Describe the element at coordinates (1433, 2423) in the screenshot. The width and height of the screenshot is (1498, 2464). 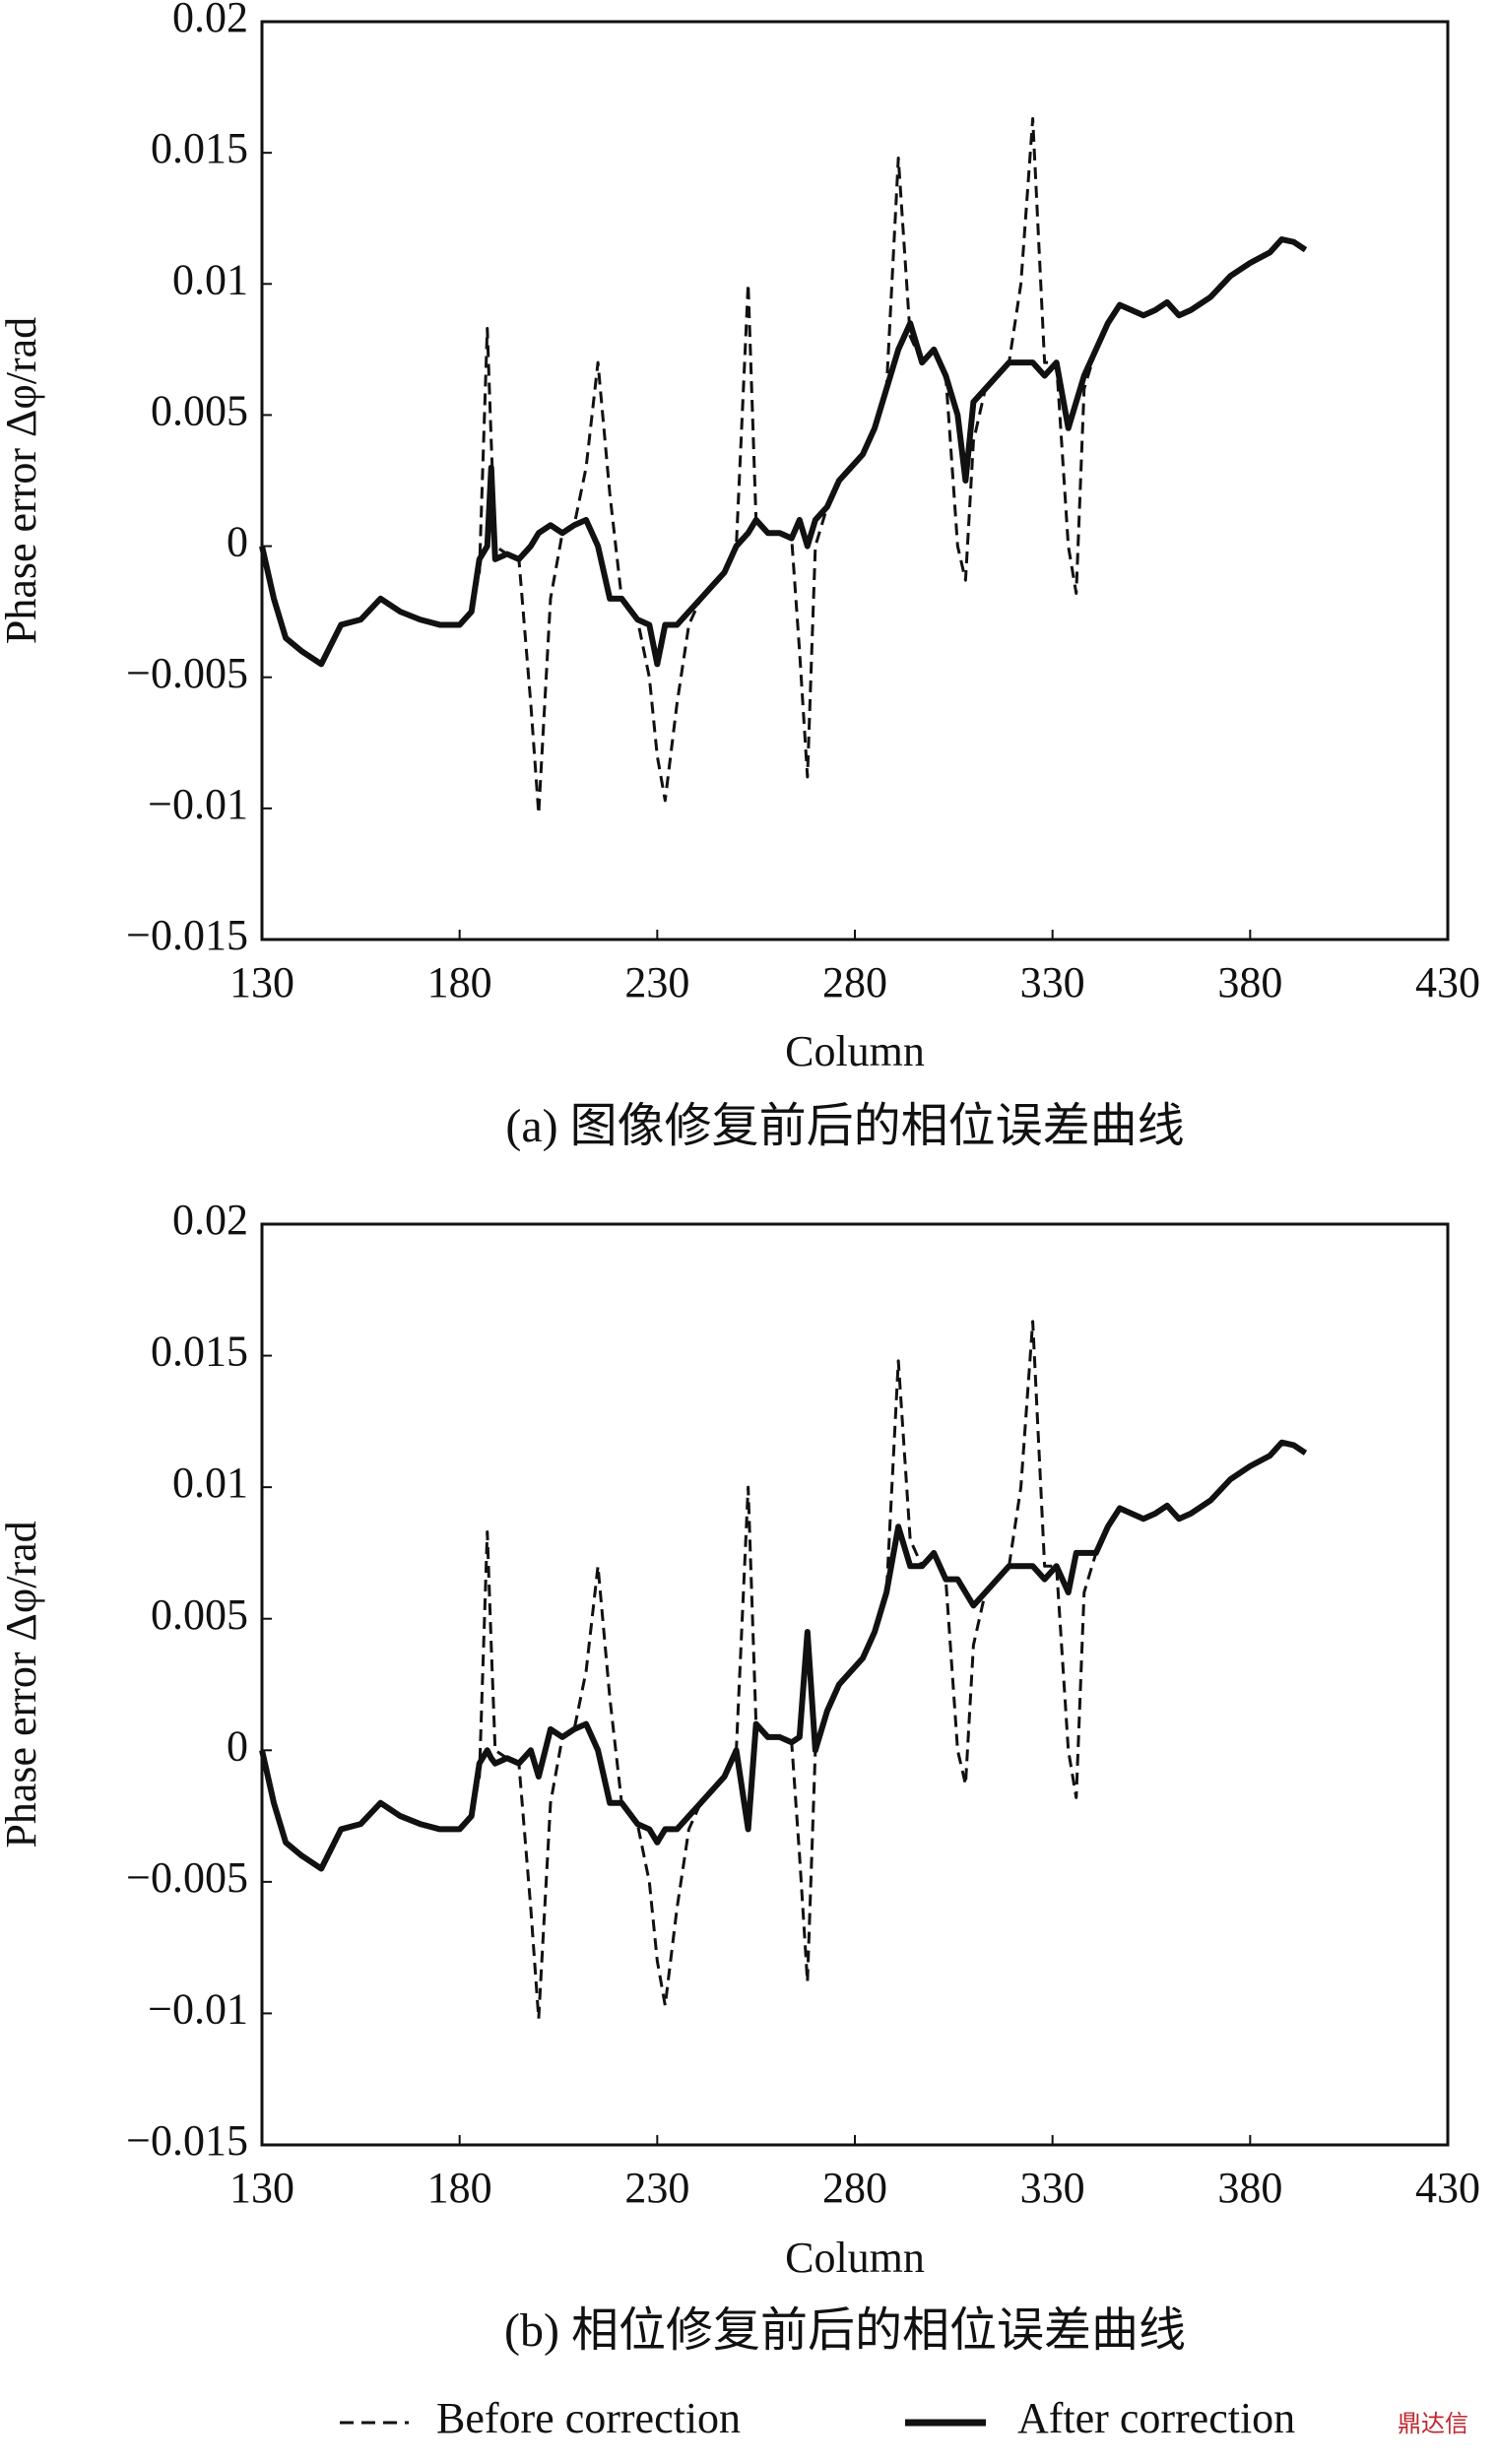
I see `watermark: 鼎达信` at that location.